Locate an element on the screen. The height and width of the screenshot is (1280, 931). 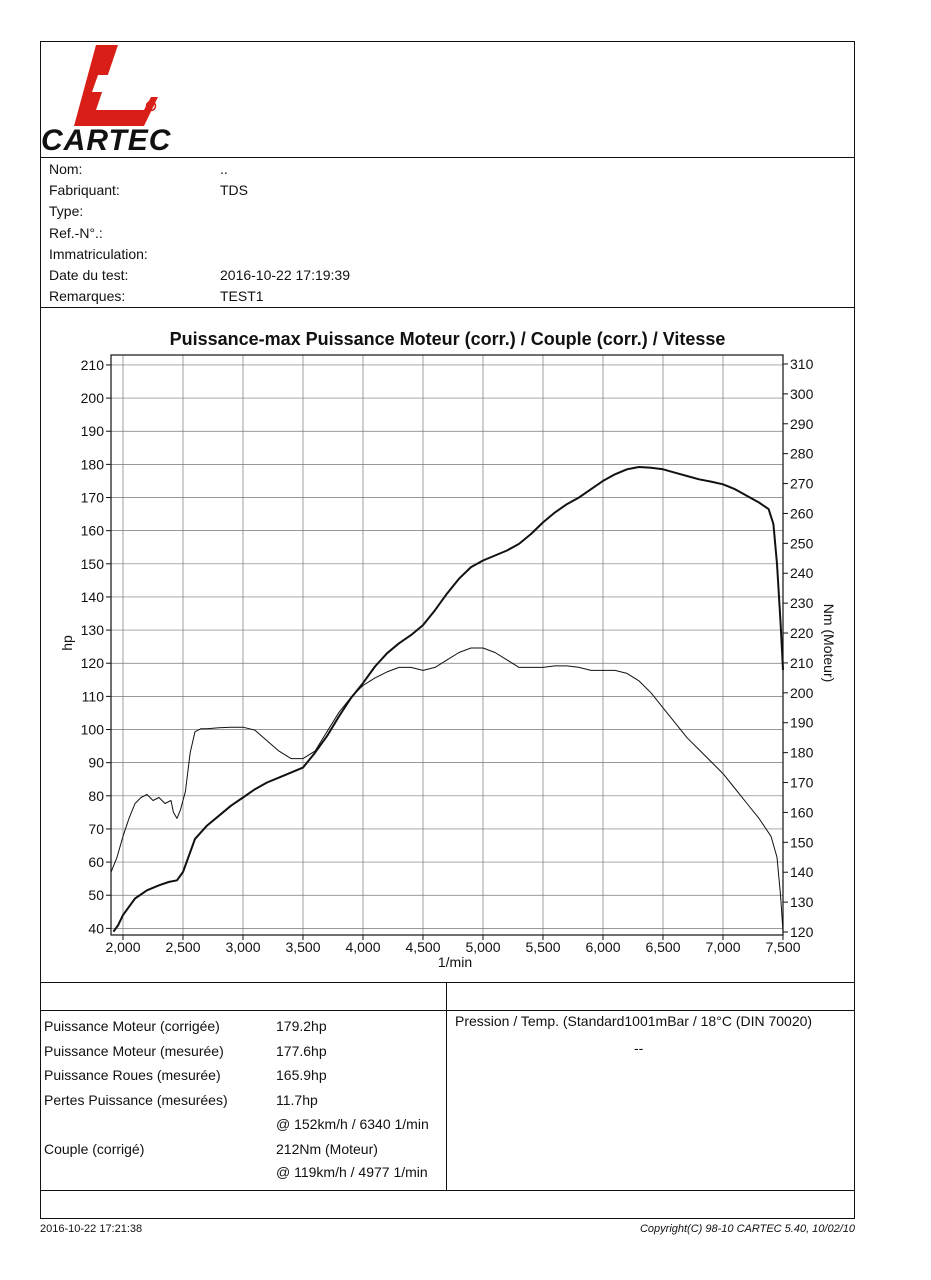
y2-tick-label: 150 is located at coordinates (802, 842).